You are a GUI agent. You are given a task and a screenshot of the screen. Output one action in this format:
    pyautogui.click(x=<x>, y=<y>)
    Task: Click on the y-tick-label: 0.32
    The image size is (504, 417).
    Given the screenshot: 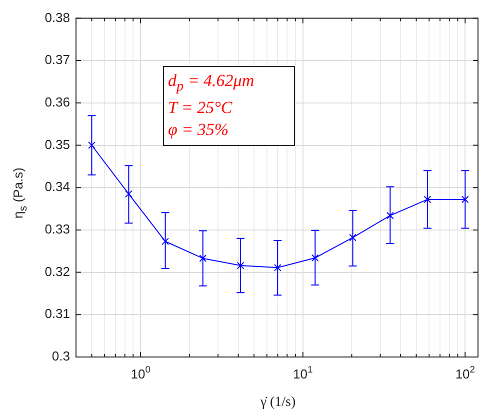 What is the action you would take?
    pyautogui.click(x=57, y=271)
    